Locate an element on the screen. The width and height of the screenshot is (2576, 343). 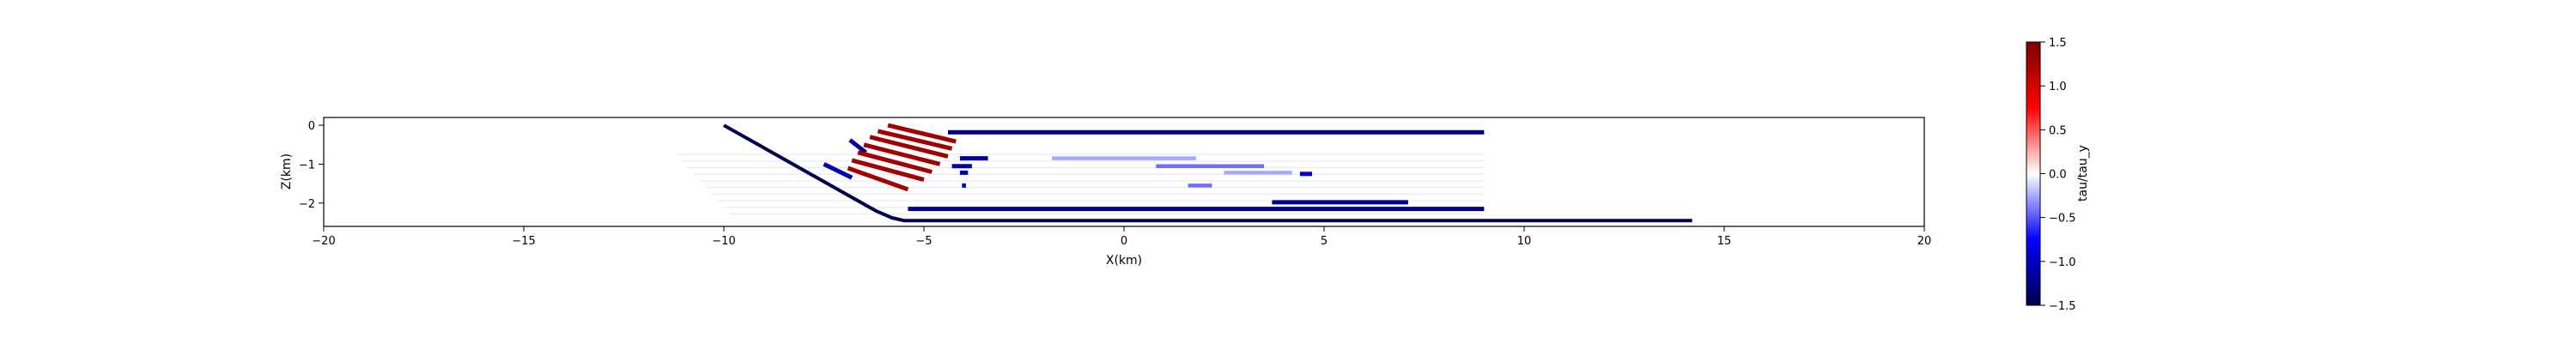
colorbar-label: tau/tau_y is located at coordinates (2083, 174).